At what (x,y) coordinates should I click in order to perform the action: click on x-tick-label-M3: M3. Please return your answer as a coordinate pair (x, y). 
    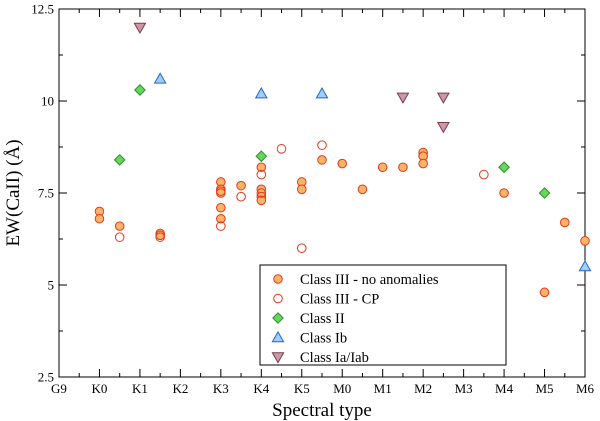
    Looking at the image, I should click on (464, 388).